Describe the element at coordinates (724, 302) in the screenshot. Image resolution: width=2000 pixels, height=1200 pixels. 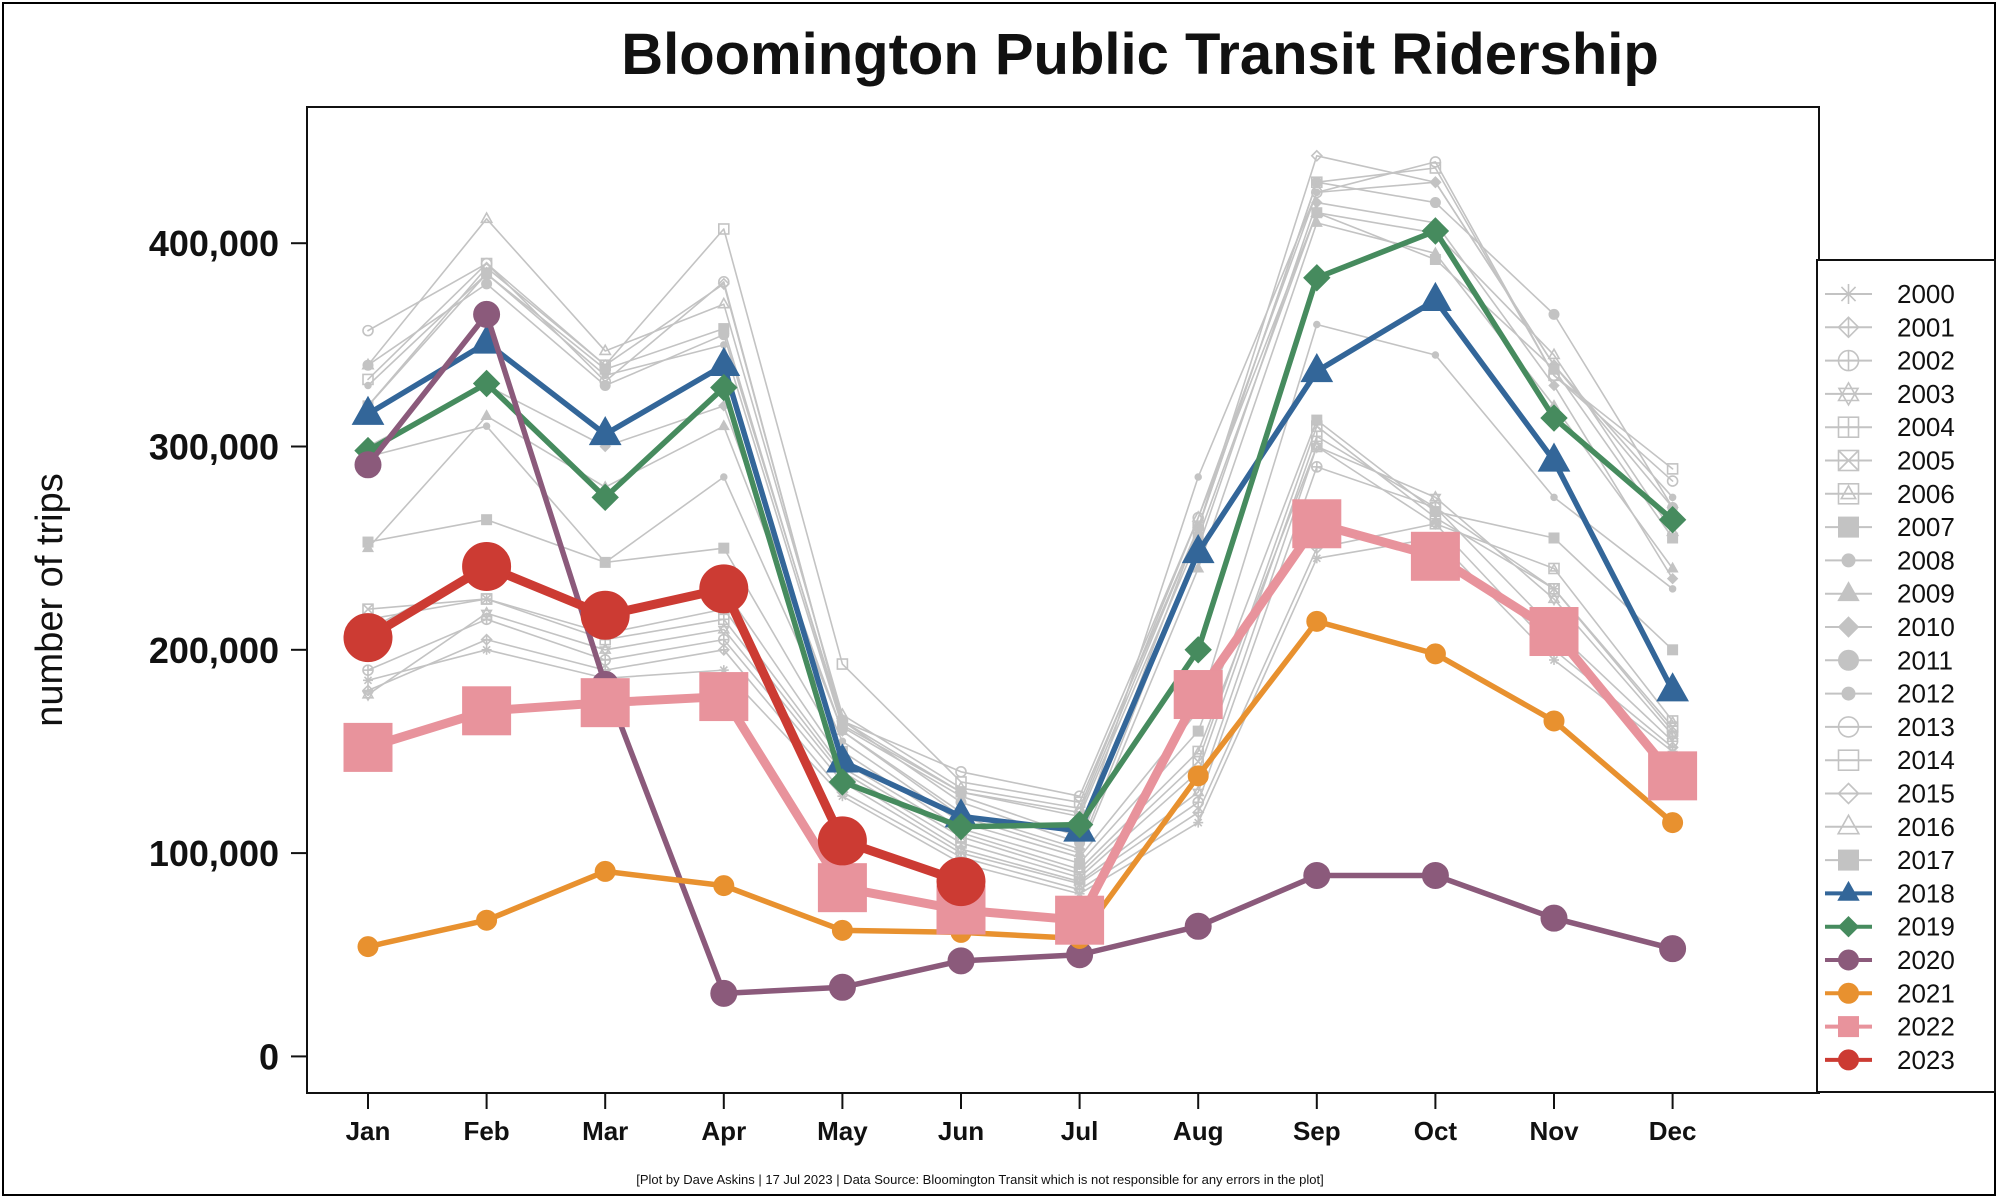
I see `data-point-2016` at that location.